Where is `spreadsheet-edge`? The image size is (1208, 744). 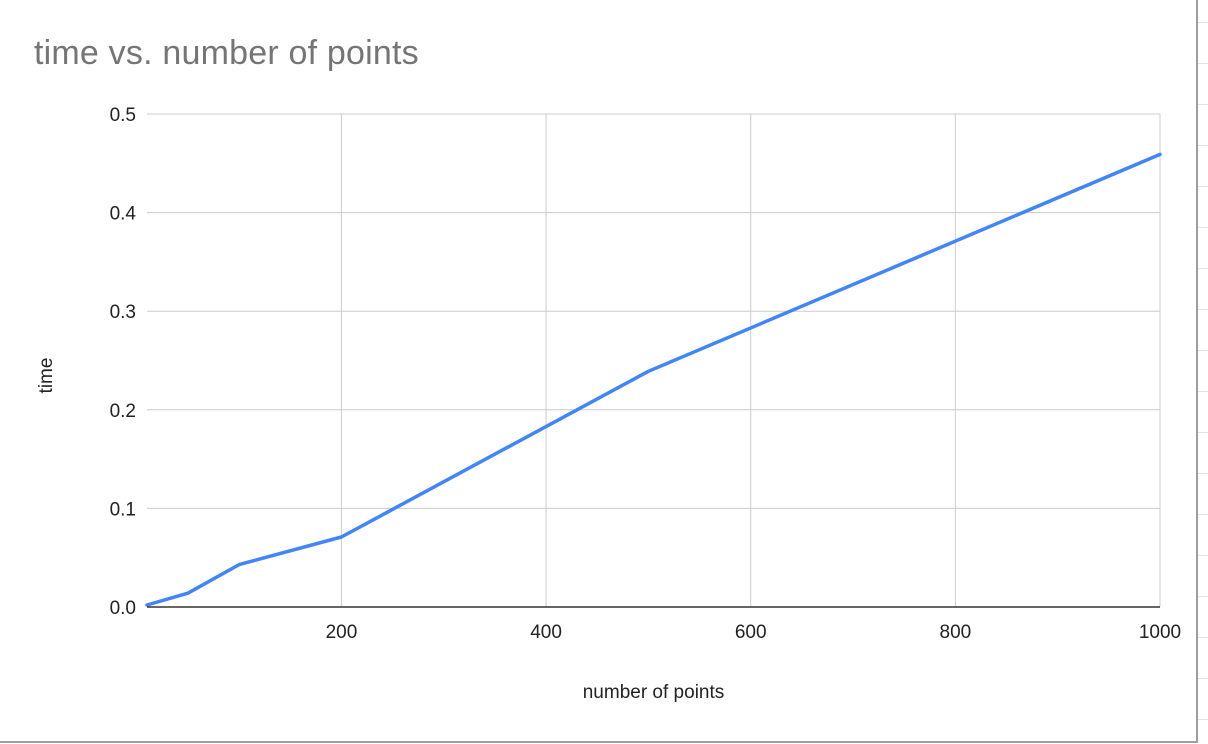 spreadsheet-edge is located at coordinates (1203, 372).